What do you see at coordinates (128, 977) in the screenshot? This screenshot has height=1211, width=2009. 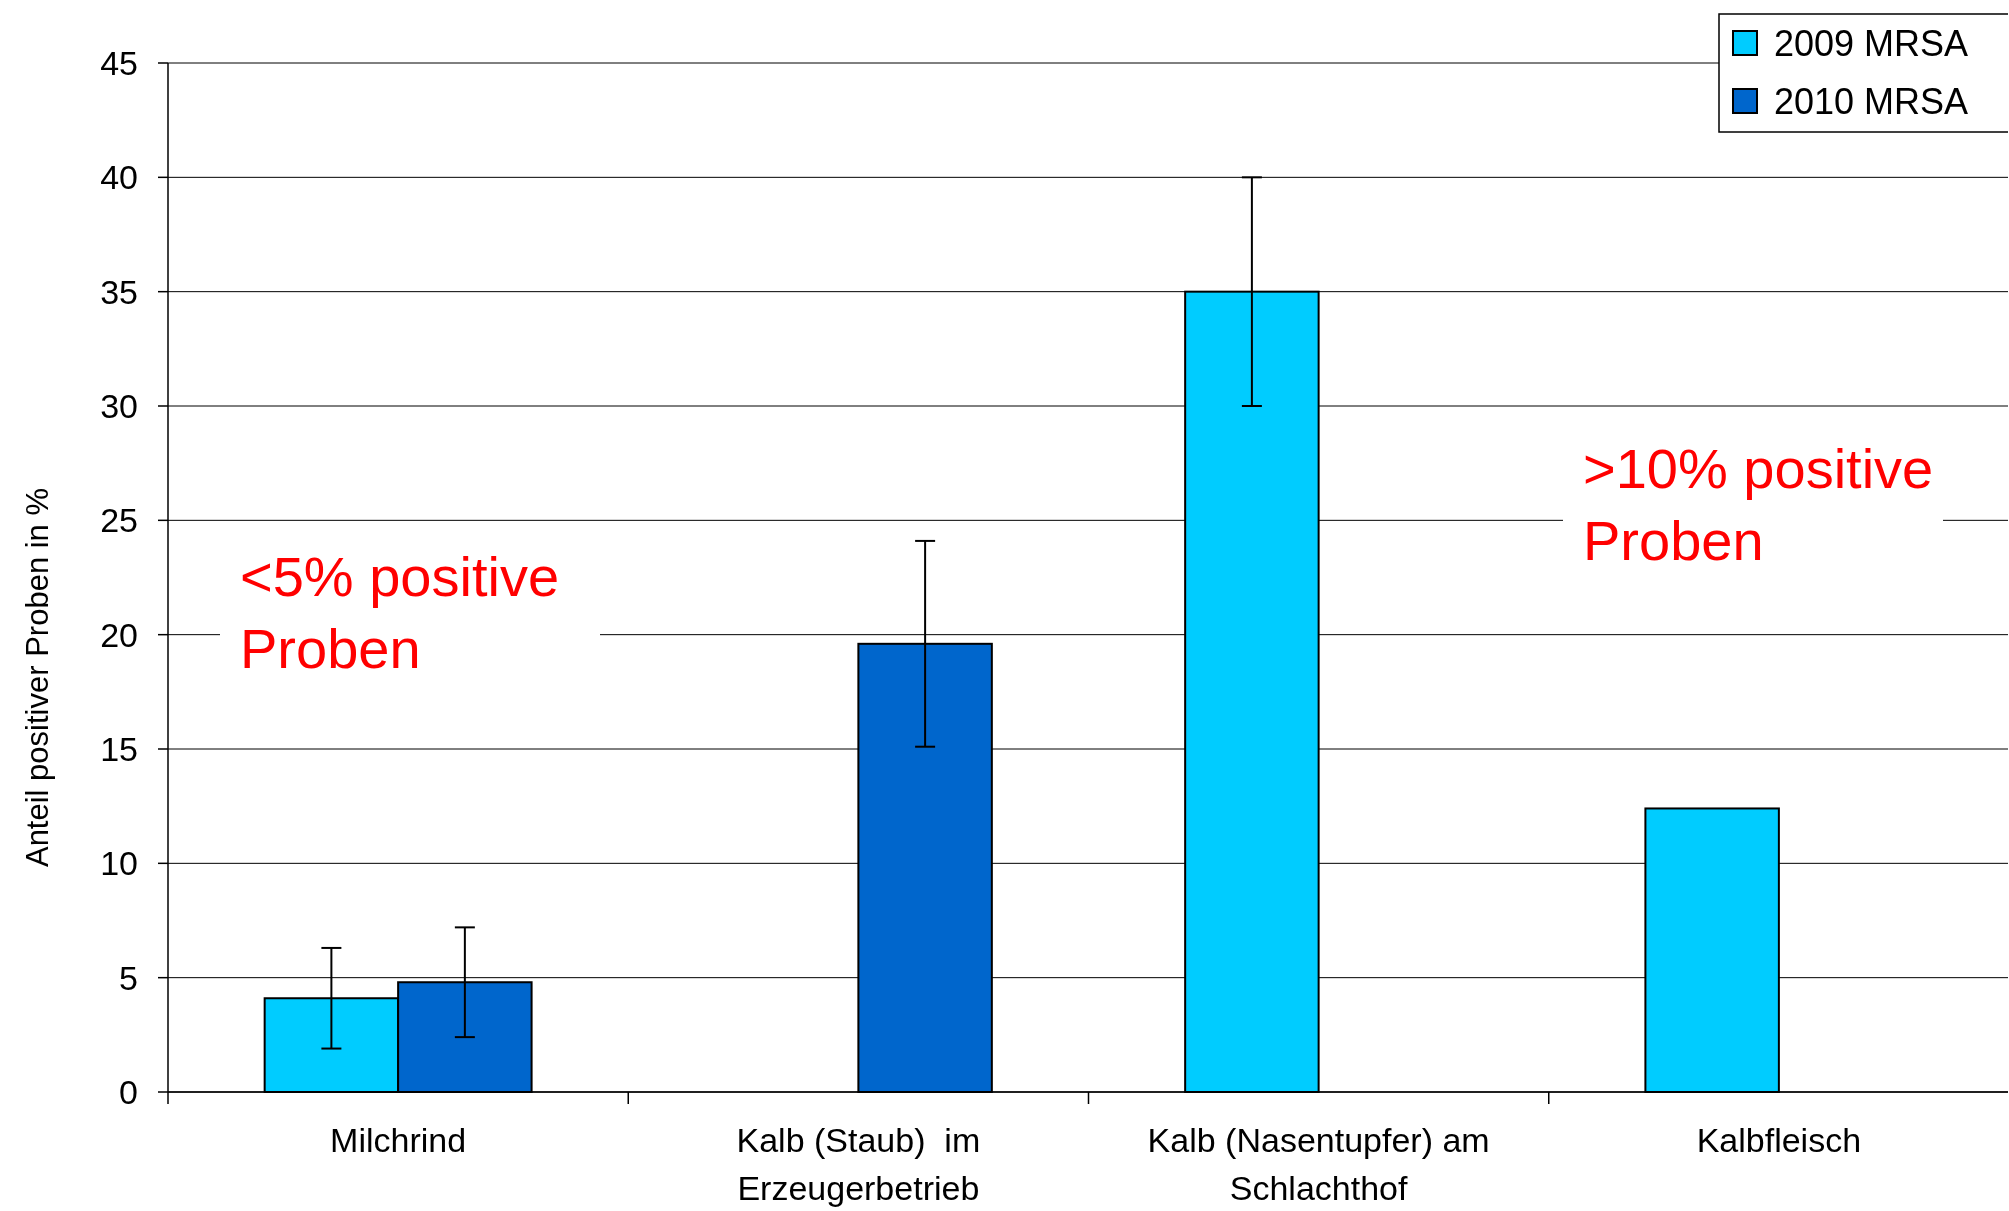 I see `y-tick-label: 5` at bounding box center [128, 977].